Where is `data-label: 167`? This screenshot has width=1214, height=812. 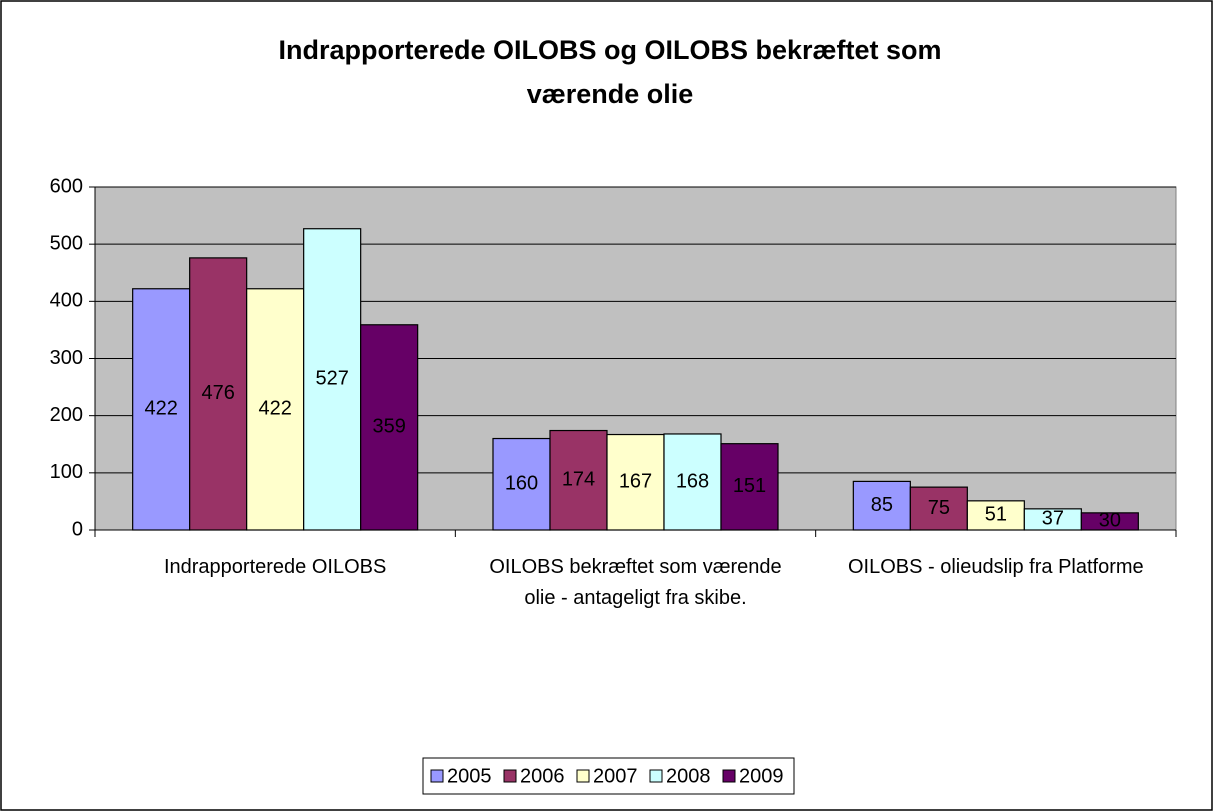 data-label: 167 is located at coordinates (635, 482).